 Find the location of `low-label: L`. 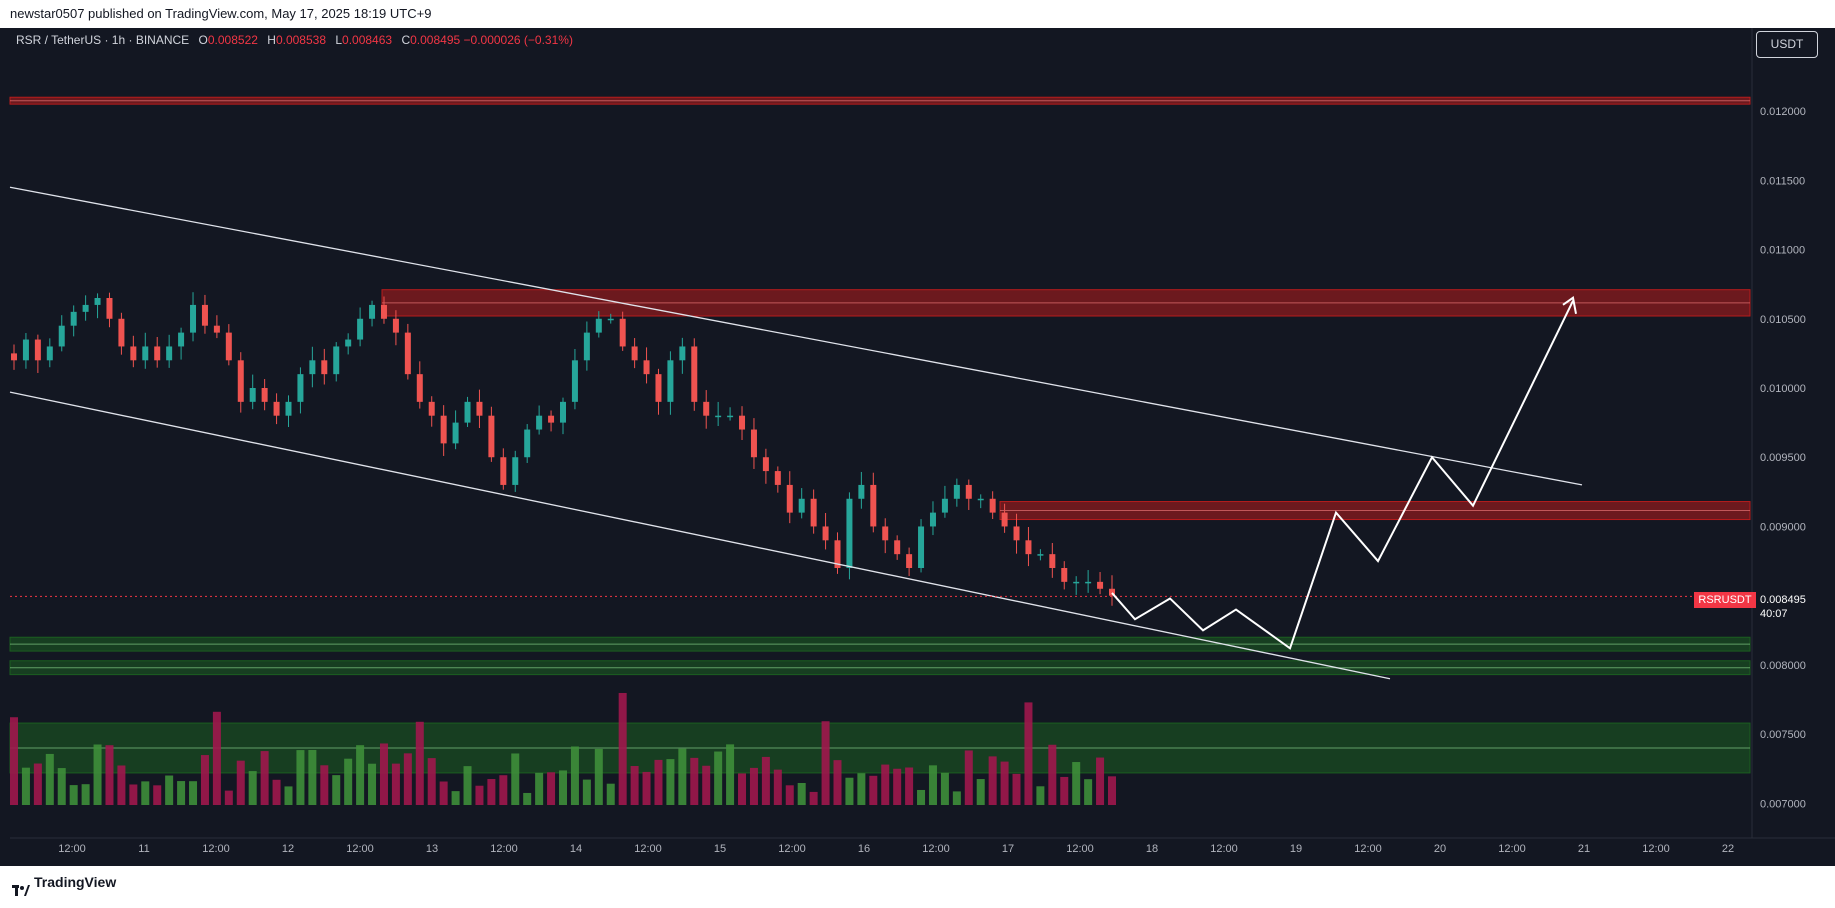

low-label: L is located at coordinates (339, 40).